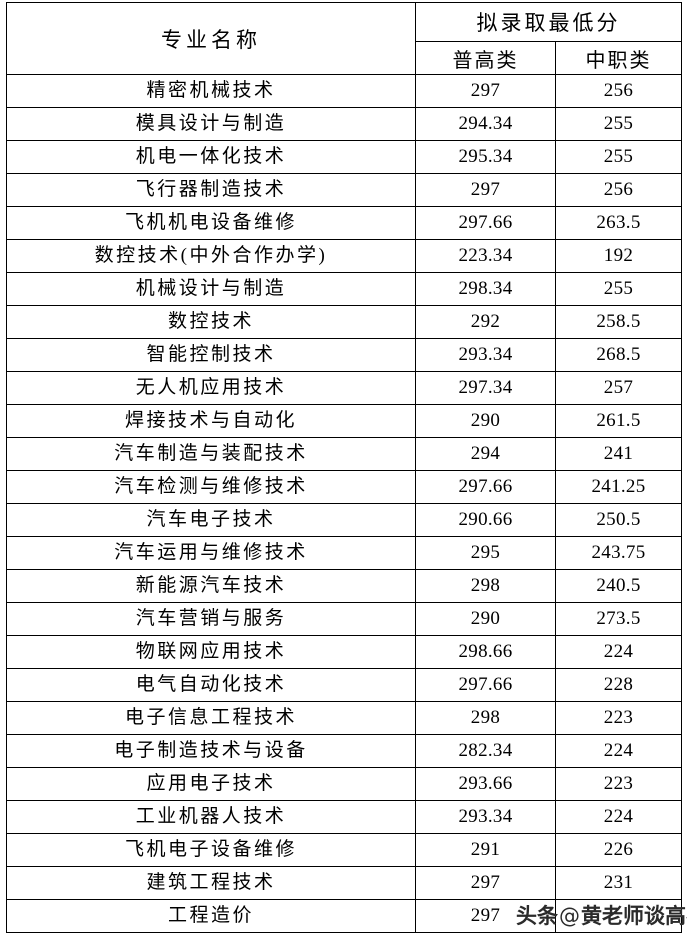 This screenshot has height=937, width=687. What do you see at coordinates (485, 454) in the screenshot?
I see `cell-general-score: 294` at bounding box center [485, 454].